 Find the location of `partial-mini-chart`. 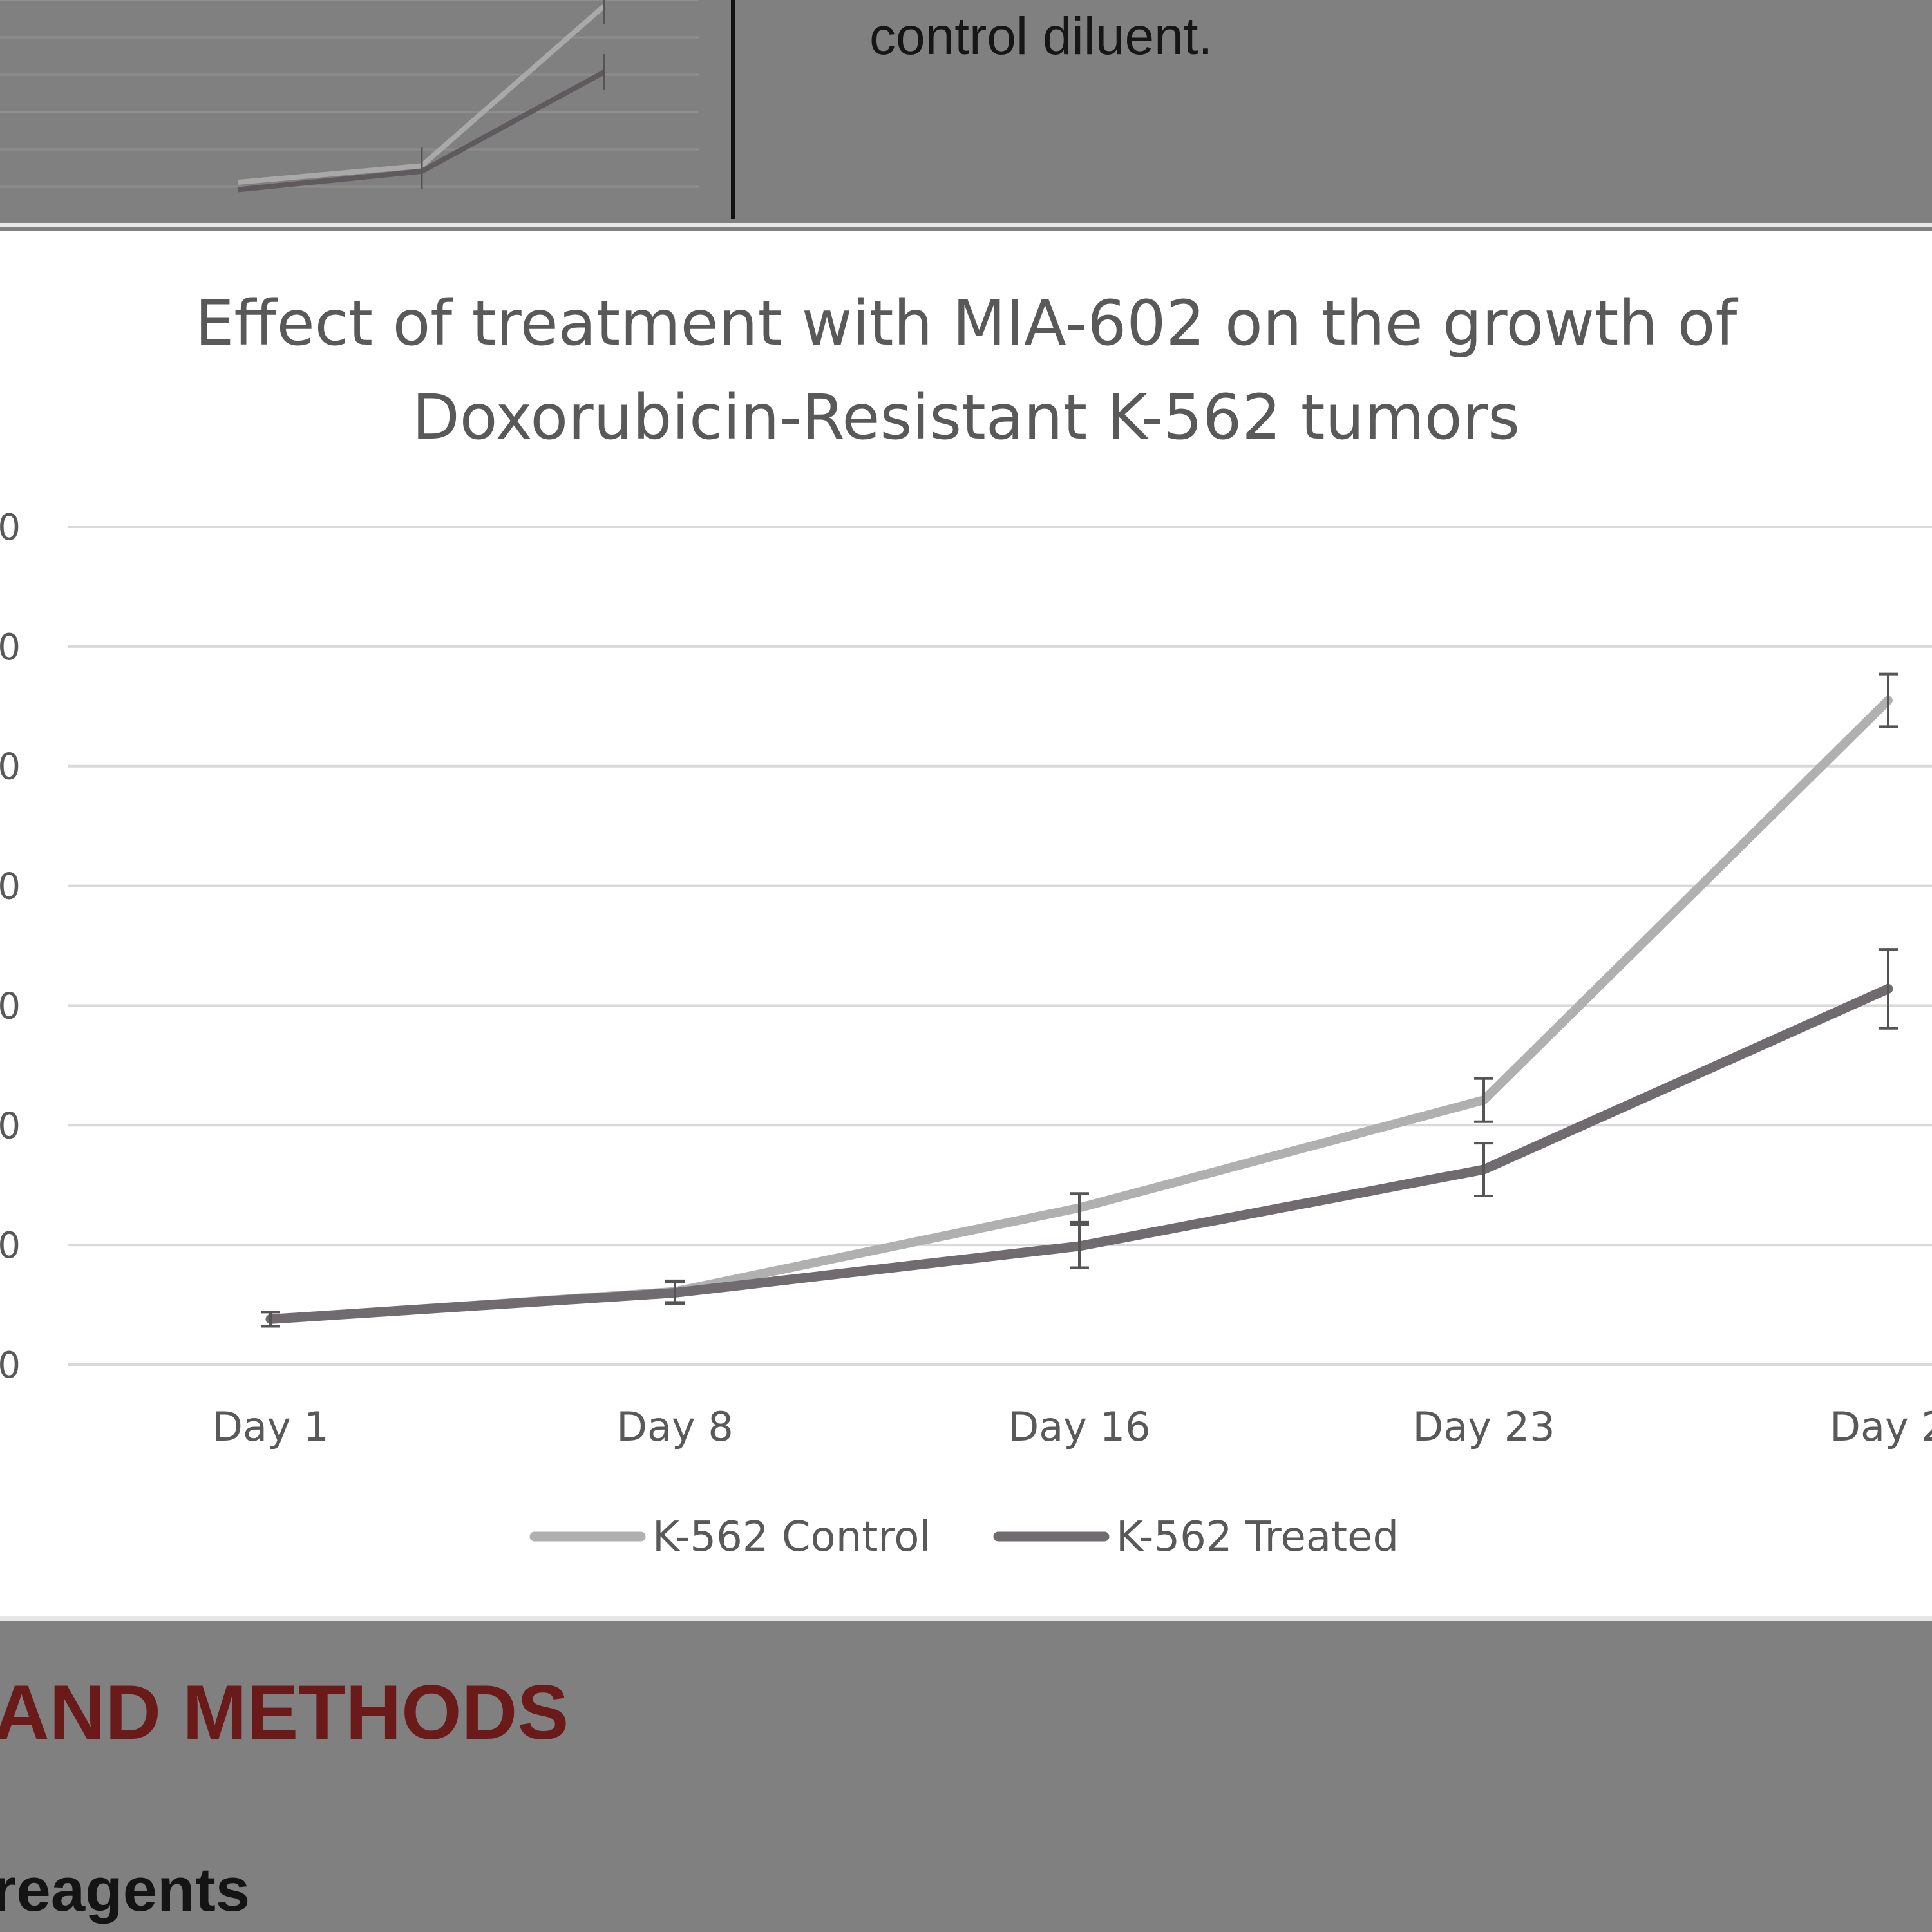

partial-mini-chart is located at coordinates (350, 96).